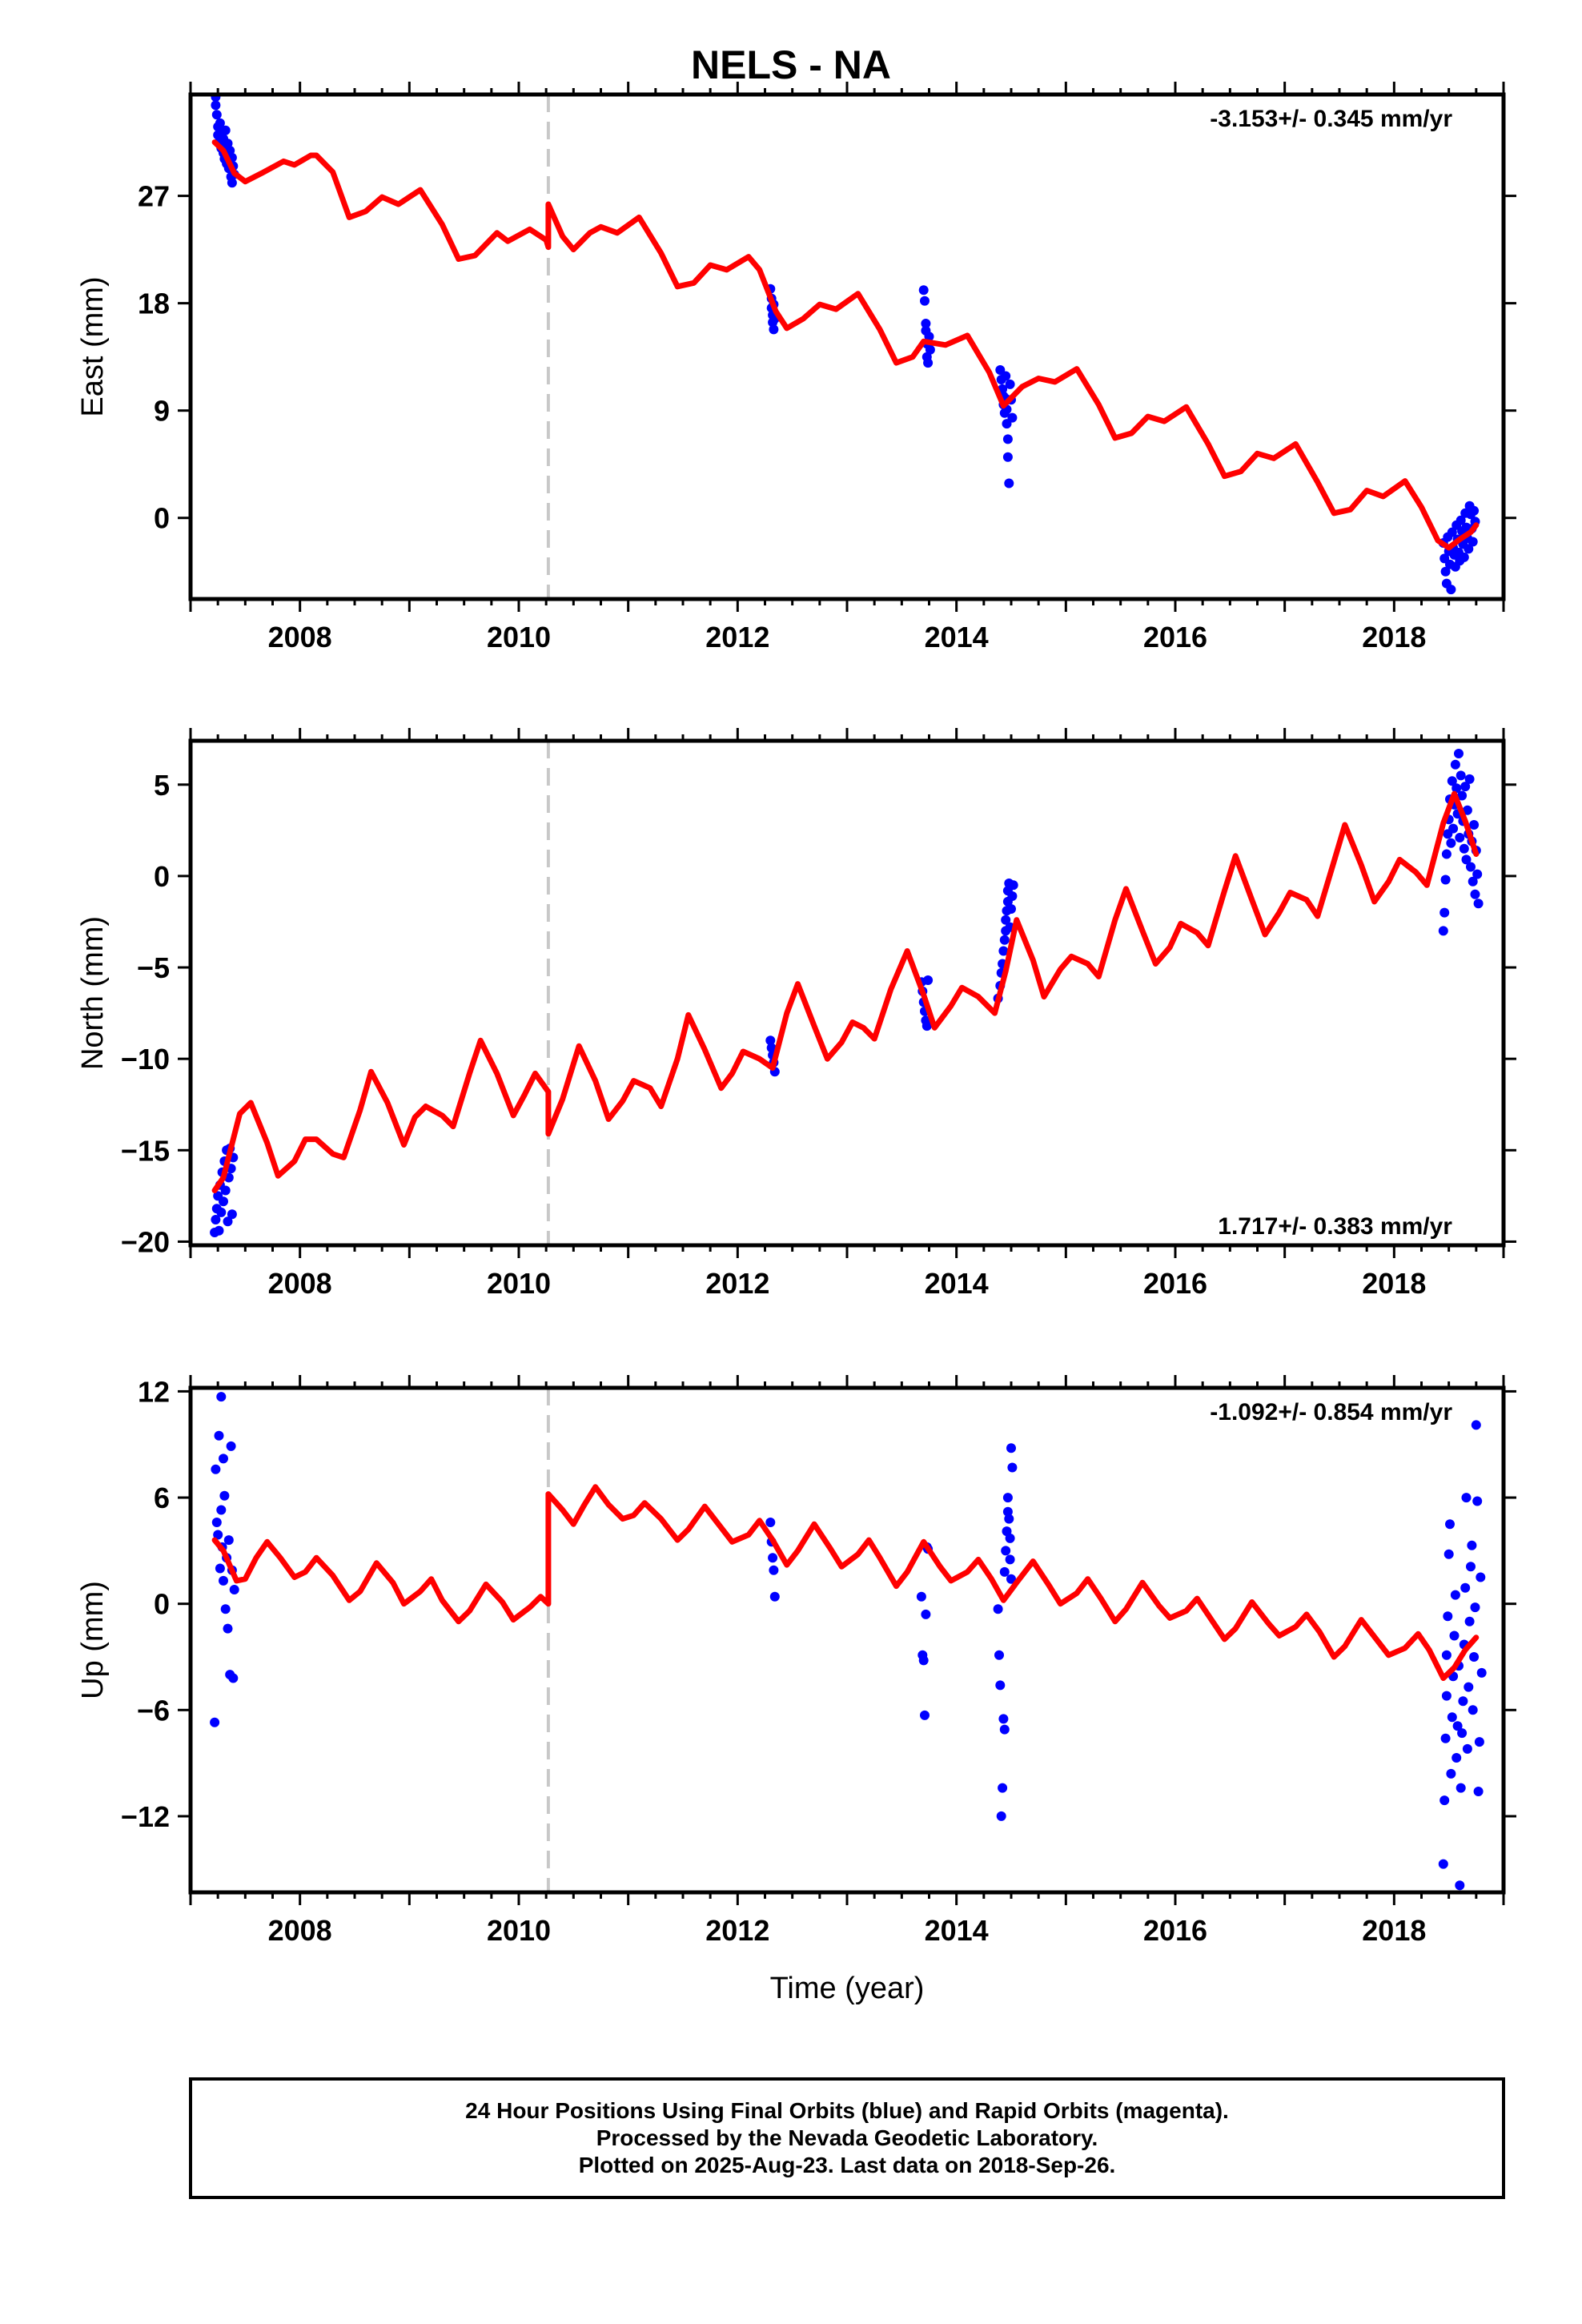 The width and height of the screenshot is (1582, 2324). I want to click on model-line, so click(846, 1582).